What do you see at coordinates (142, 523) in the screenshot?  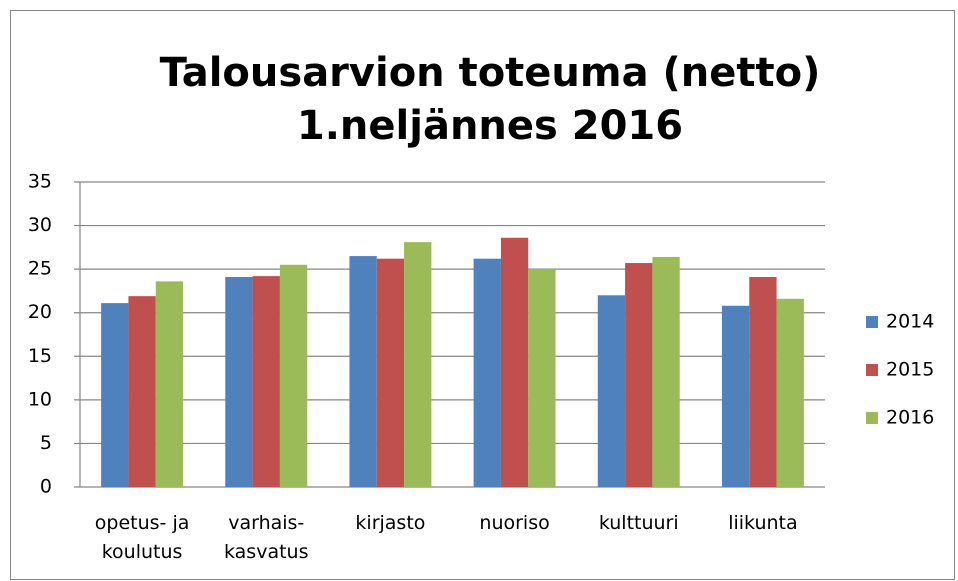 I see `x-tick-line: opetus- ja` at bounding box center [142, 523].